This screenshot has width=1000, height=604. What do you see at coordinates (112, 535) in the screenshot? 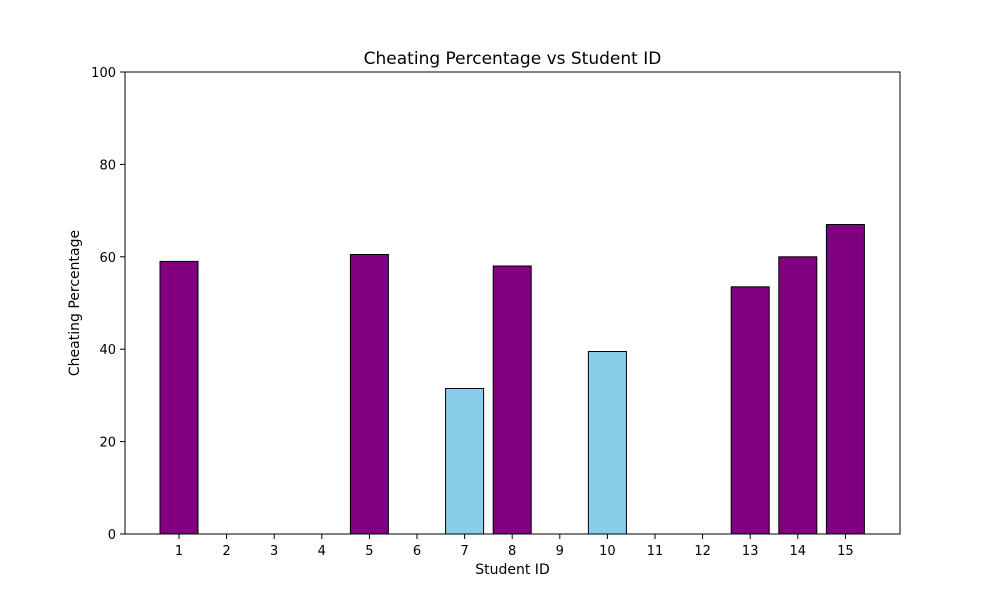
I see `y-tick-label: 0` at bounding box center [112, 535].